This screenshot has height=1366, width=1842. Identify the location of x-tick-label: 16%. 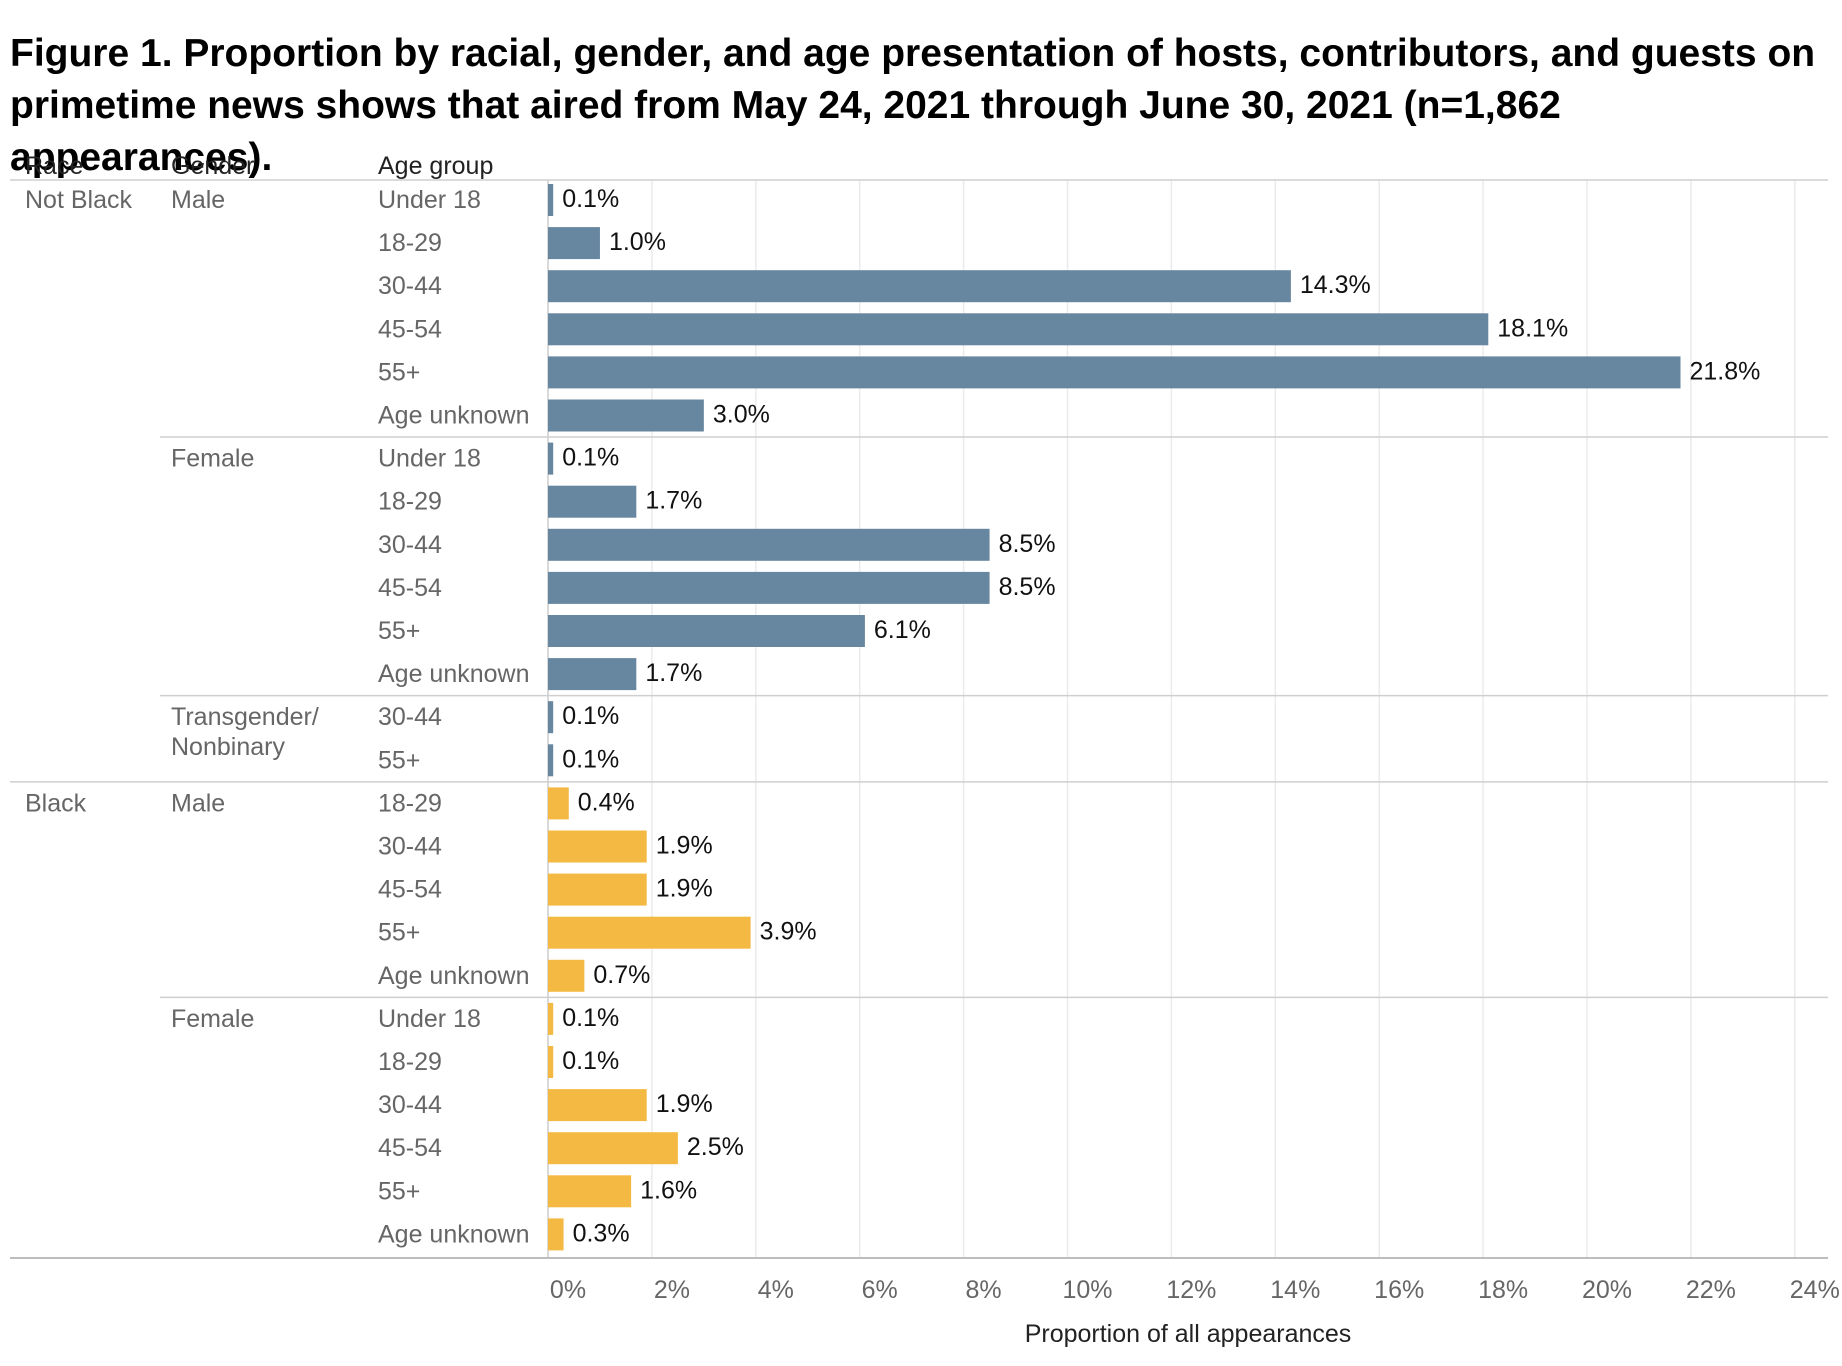
(1399, 1290).